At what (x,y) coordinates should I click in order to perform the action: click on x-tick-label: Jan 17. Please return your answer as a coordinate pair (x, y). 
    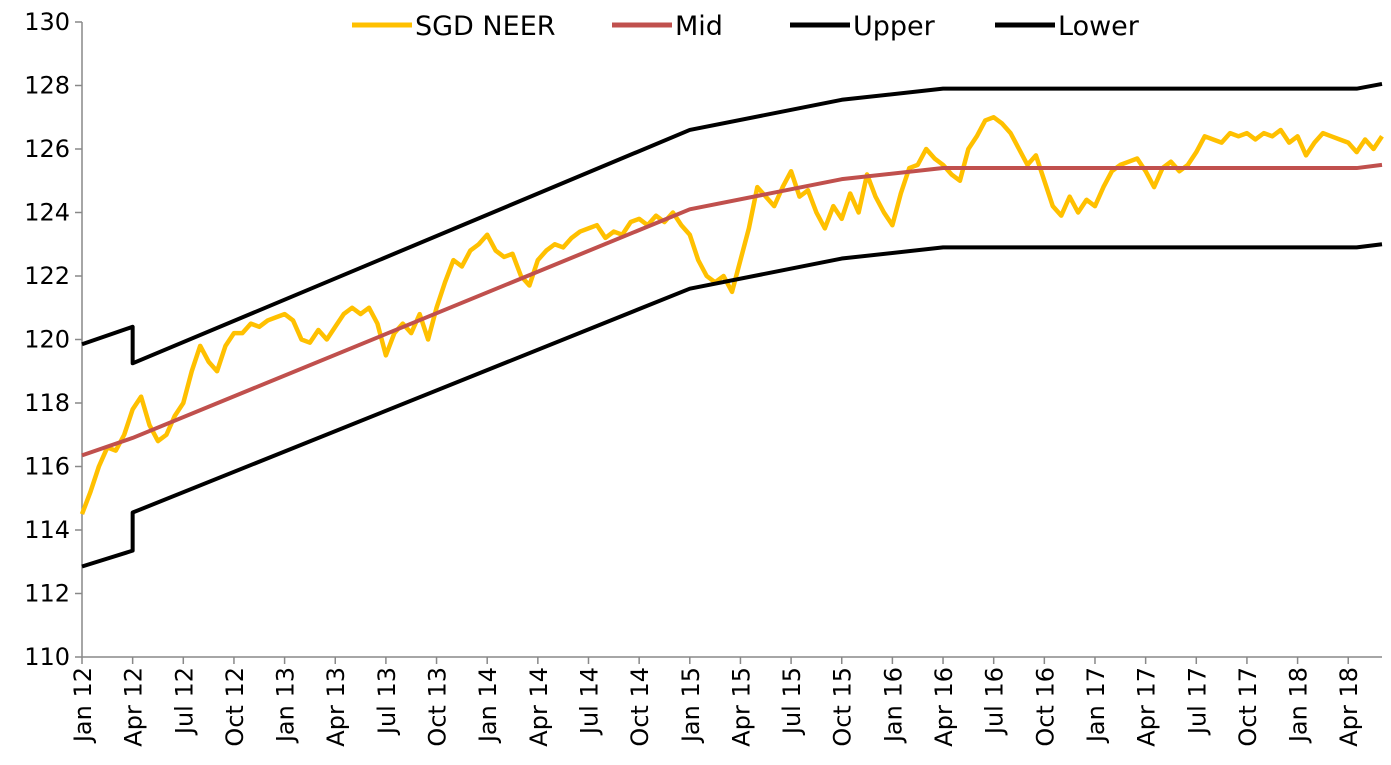
    Looking at the image, I should click on (1096, 705).